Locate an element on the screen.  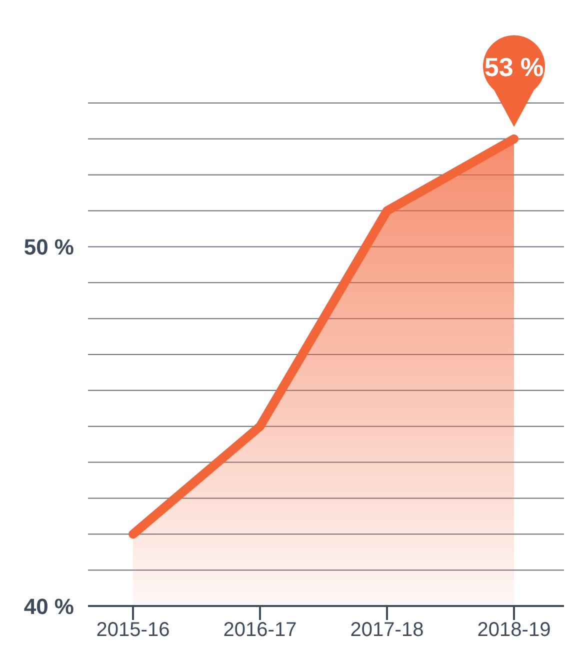
data-label: 53 % is located at coordinates (514, 67).